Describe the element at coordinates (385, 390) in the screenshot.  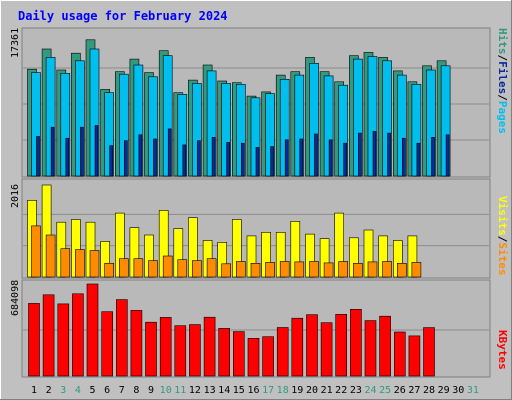
I see `x-tick-label-25: 25` at that location.